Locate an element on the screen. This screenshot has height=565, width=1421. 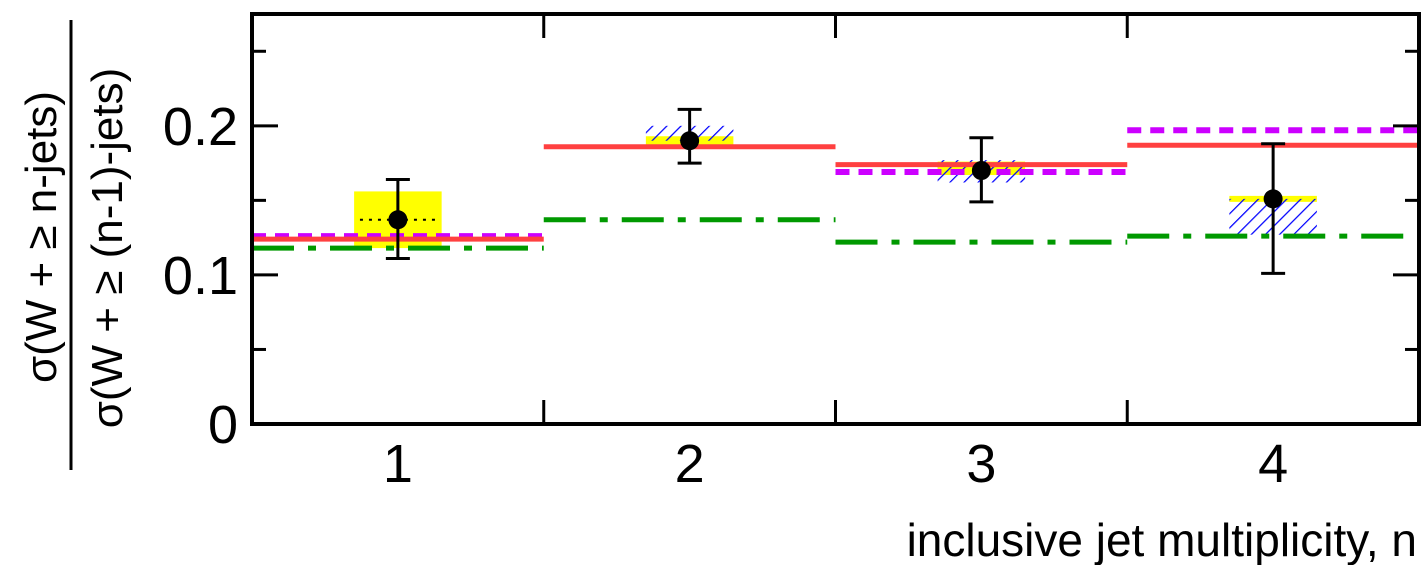
x-axis-title: inclusive jet multiplicity, n is located at coordinates (1162, 539).